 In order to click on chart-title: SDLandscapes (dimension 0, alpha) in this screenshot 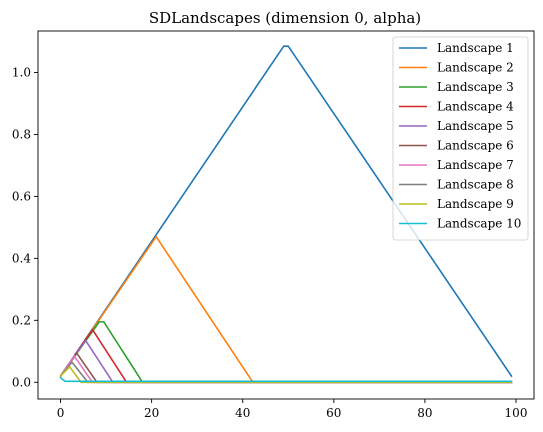, I will do `click(285, 18)`.